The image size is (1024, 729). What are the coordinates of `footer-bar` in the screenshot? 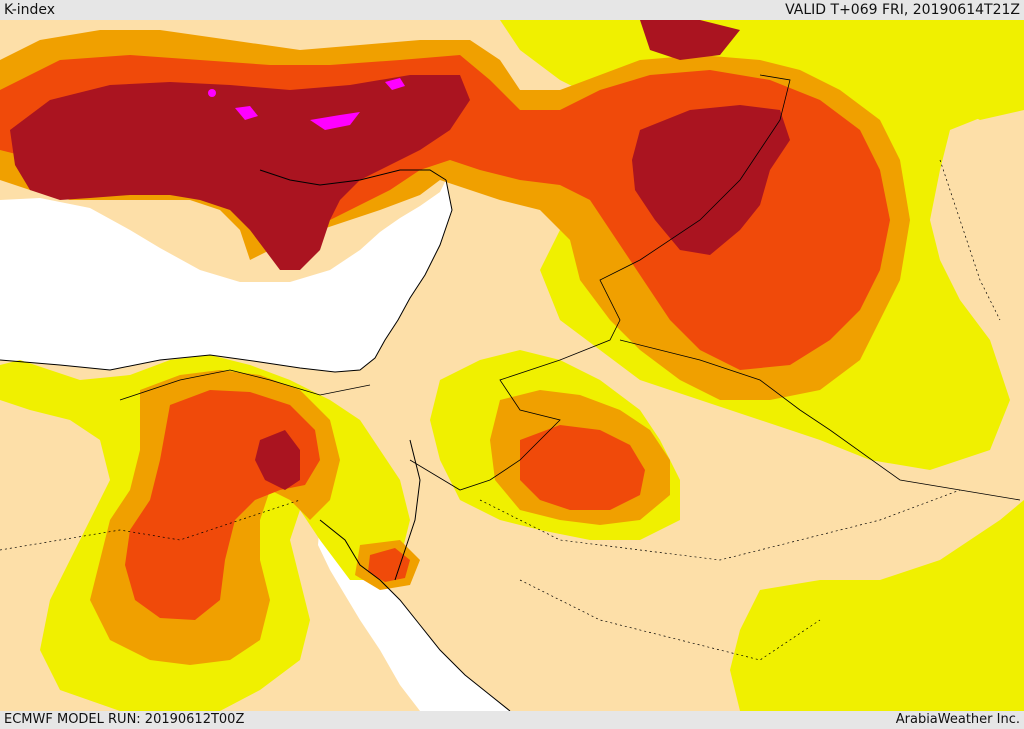 It's located at (512, 720).